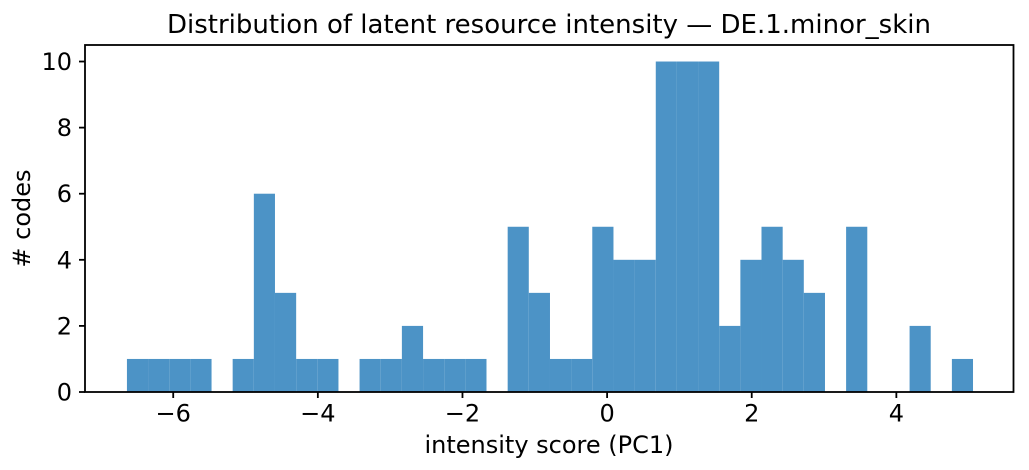  What do you see at coordinates (751, 414) in the screenshot?
I see `x-tick-label: 2` at bounding box center [751, 414].